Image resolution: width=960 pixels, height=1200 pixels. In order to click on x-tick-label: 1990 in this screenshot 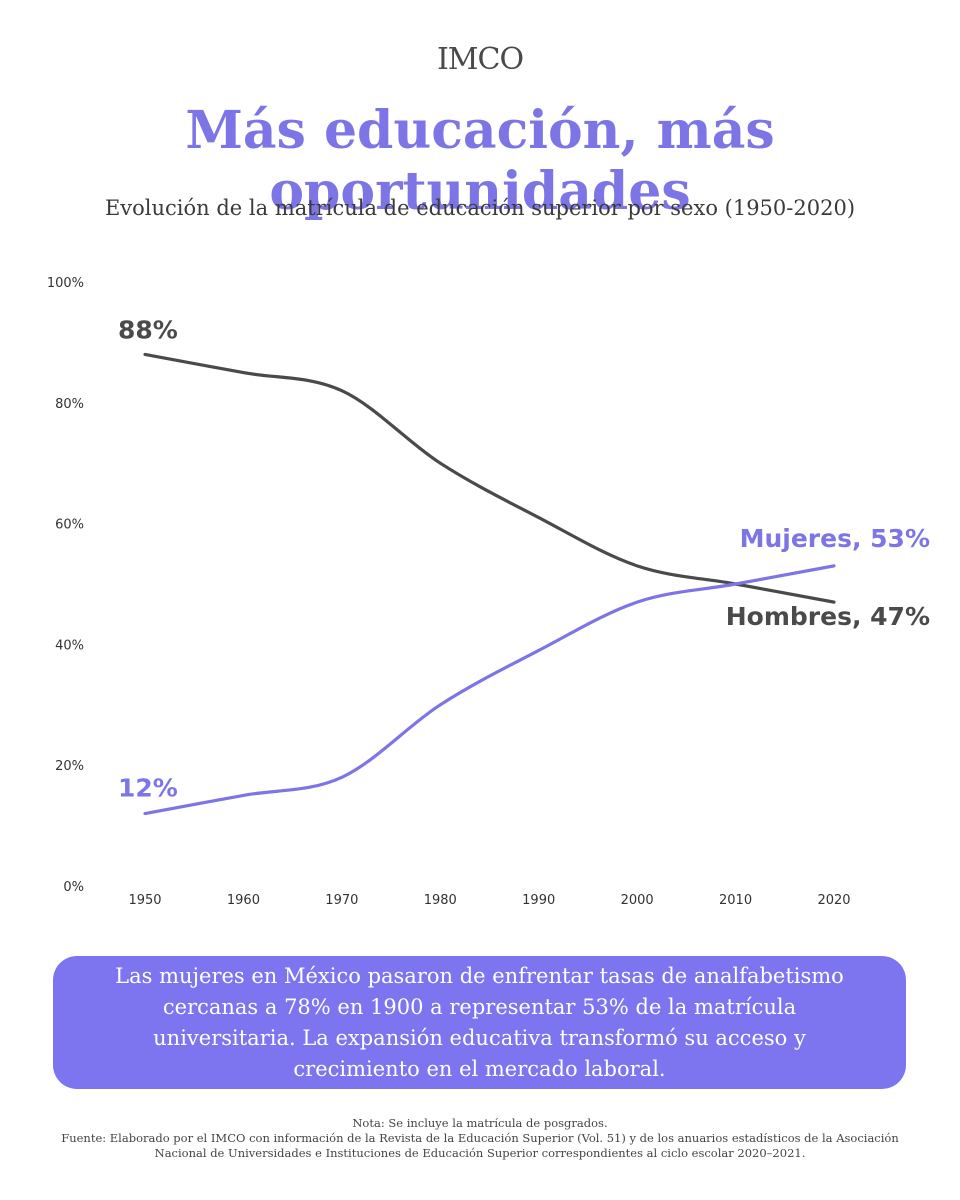, I will do `click(538, 900)`.